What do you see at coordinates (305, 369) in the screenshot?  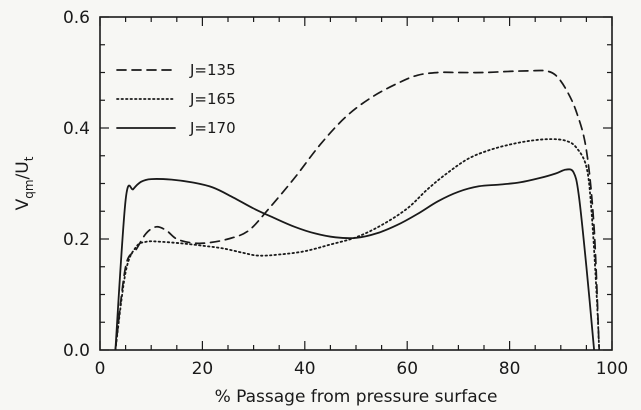 I see `x-tick-label: 40` at bounding box center [305, 369].